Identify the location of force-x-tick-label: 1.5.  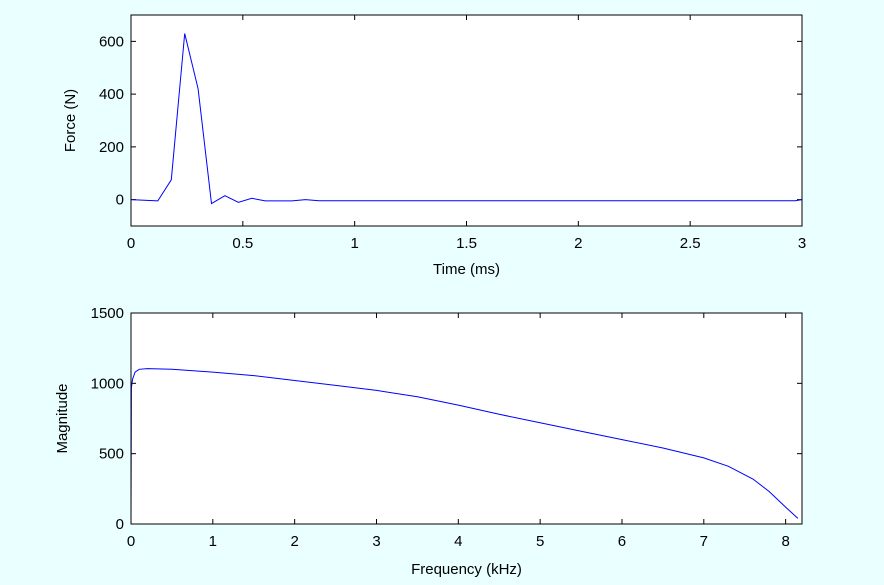
(466, 243).